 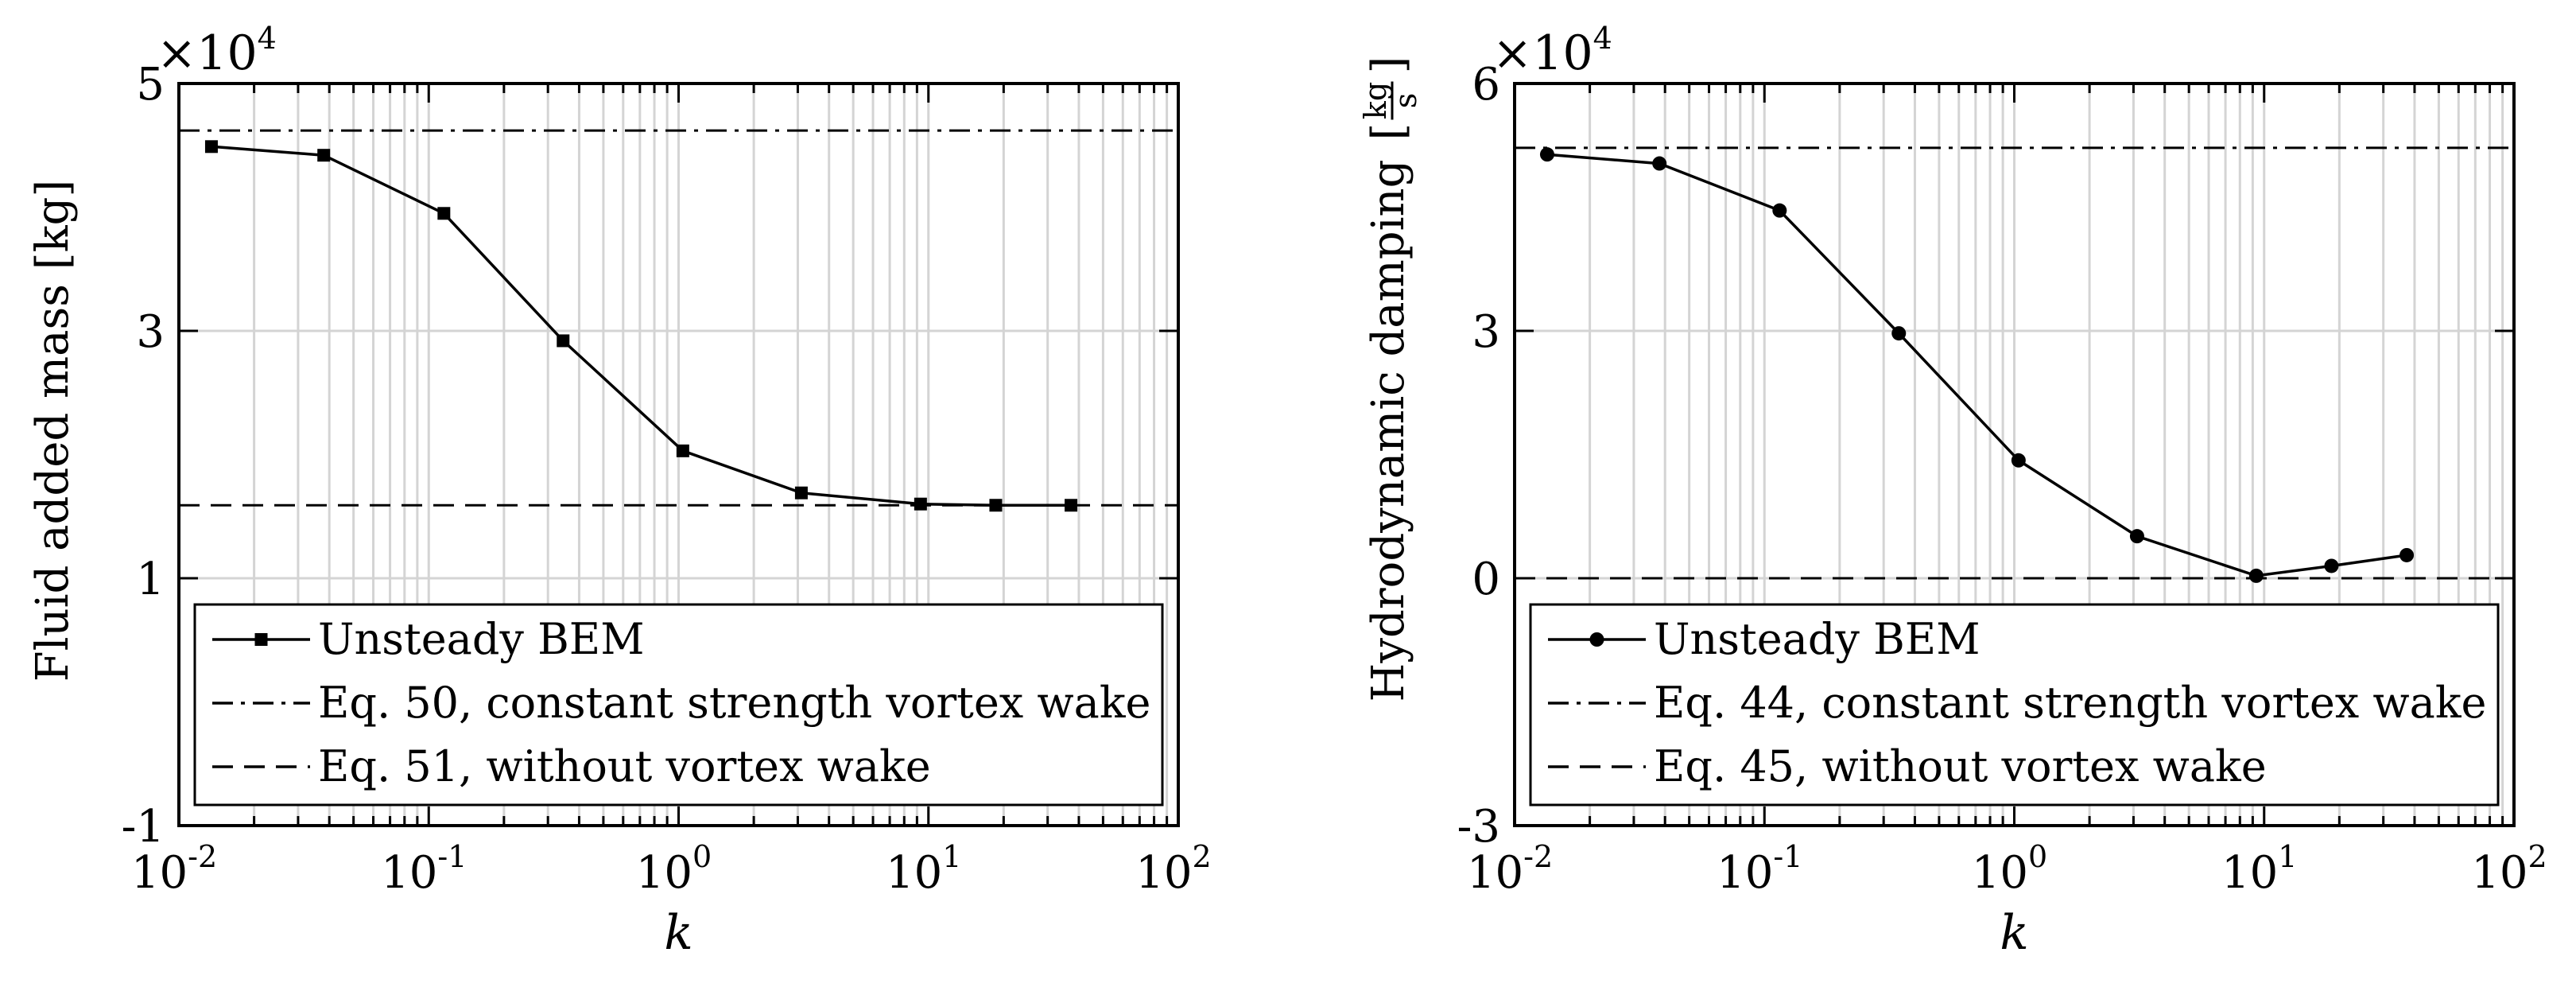 I want to click on y-tick-label: 5, so click(x=151, y=85).